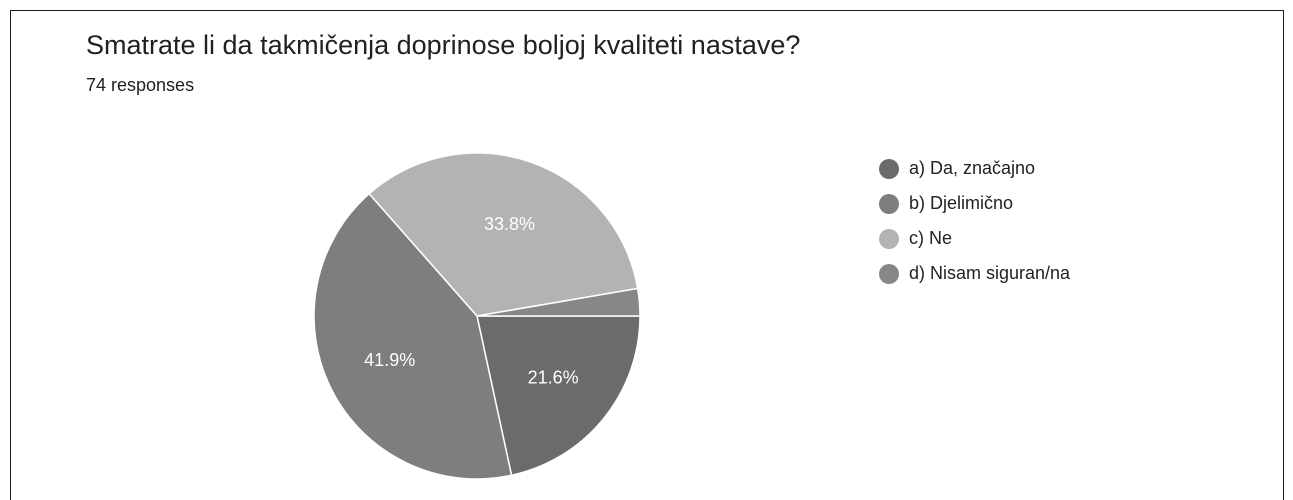  What do you see at coordinates (961, 203) in the screenshot?
I see `legend-label: b) Djelimično` at bounding box center [961, 203].